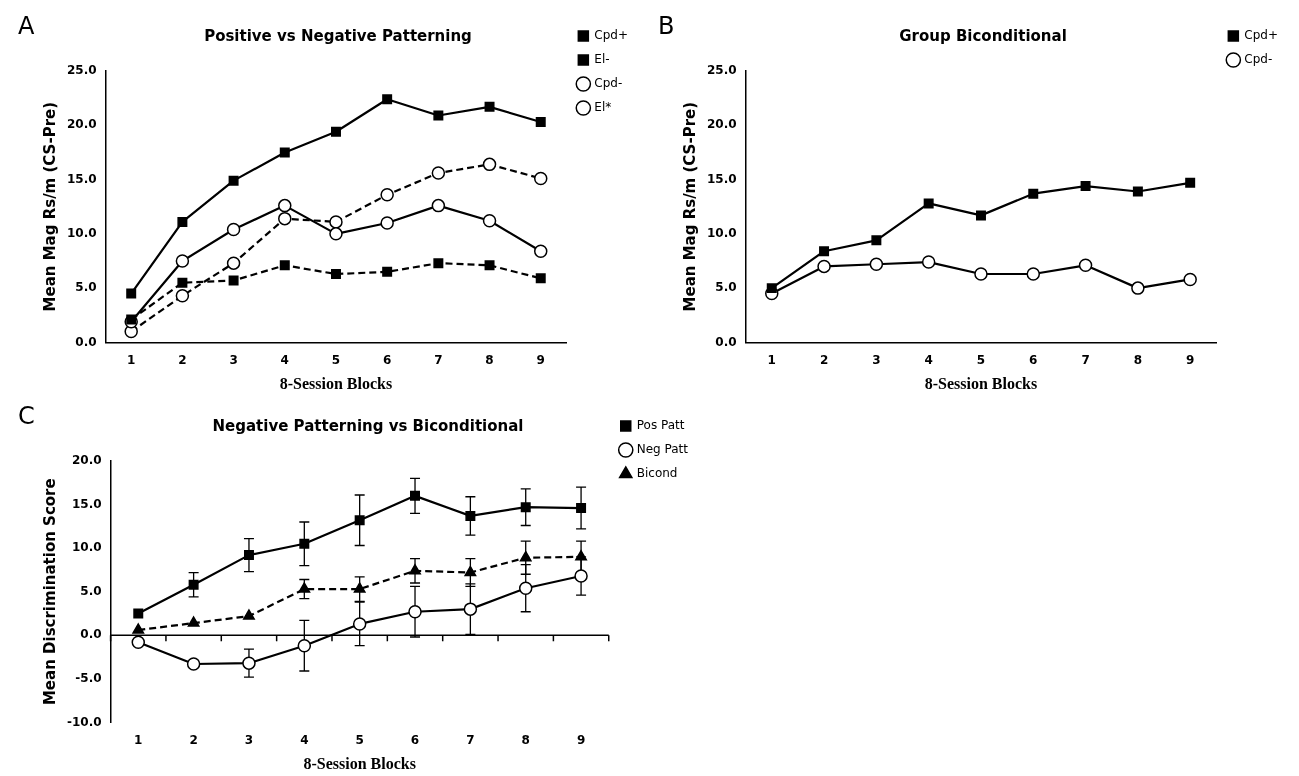  What do you see at coordinates (338, 35) in the screenshot?
I see `chart-title: Positive vs Negative Patterning` at bounding box center [338, 35].